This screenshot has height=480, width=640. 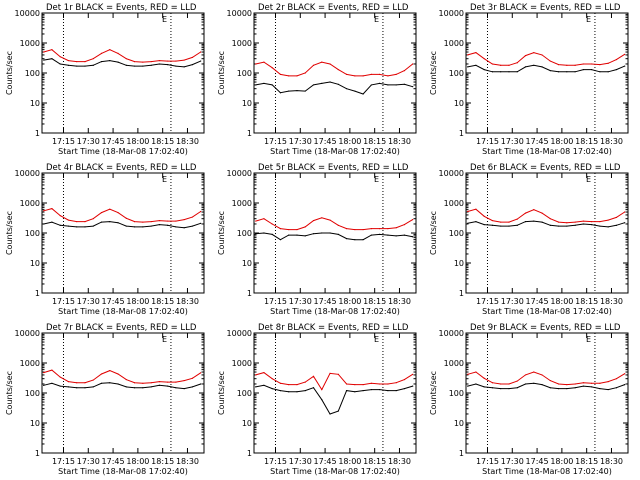 What do you see at coordinates (164, 339) in the screenshot?
I see `event-marker-label: E` at bounding box center [164, 339].